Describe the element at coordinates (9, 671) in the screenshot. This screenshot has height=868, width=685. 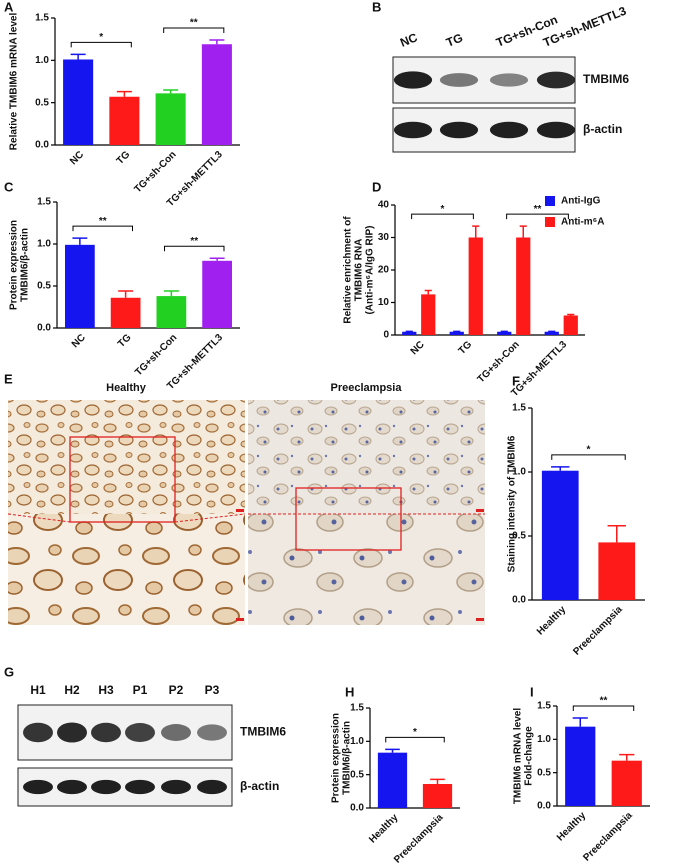
I see `panel-letter: G` at that location.